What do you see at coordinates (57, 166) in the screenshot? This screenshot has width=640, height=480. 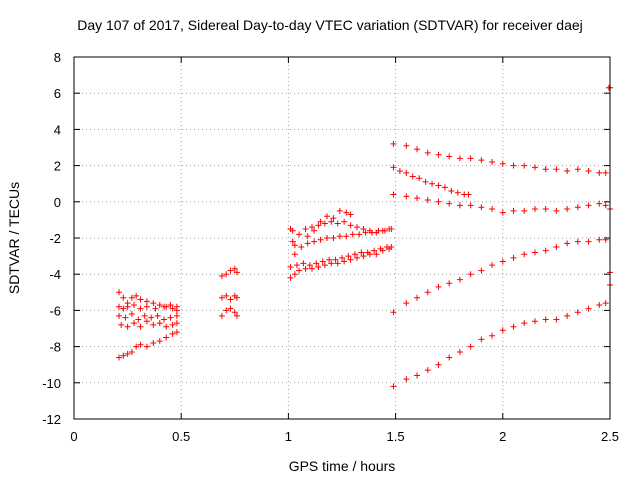 I see `y-tick-label: 2` at bounding box center [57, 166].